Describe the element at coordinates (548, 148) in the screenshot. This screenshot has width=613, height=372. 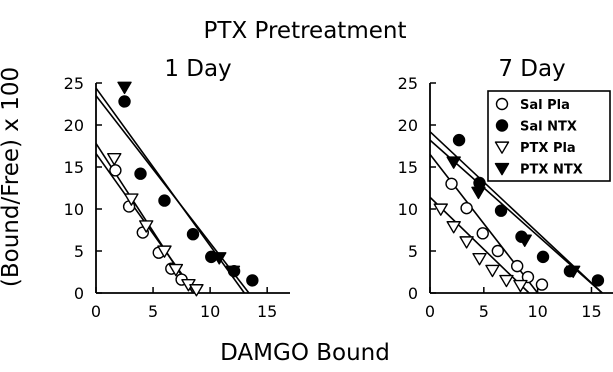
I see `legend-label: PTX Pla` at that location.